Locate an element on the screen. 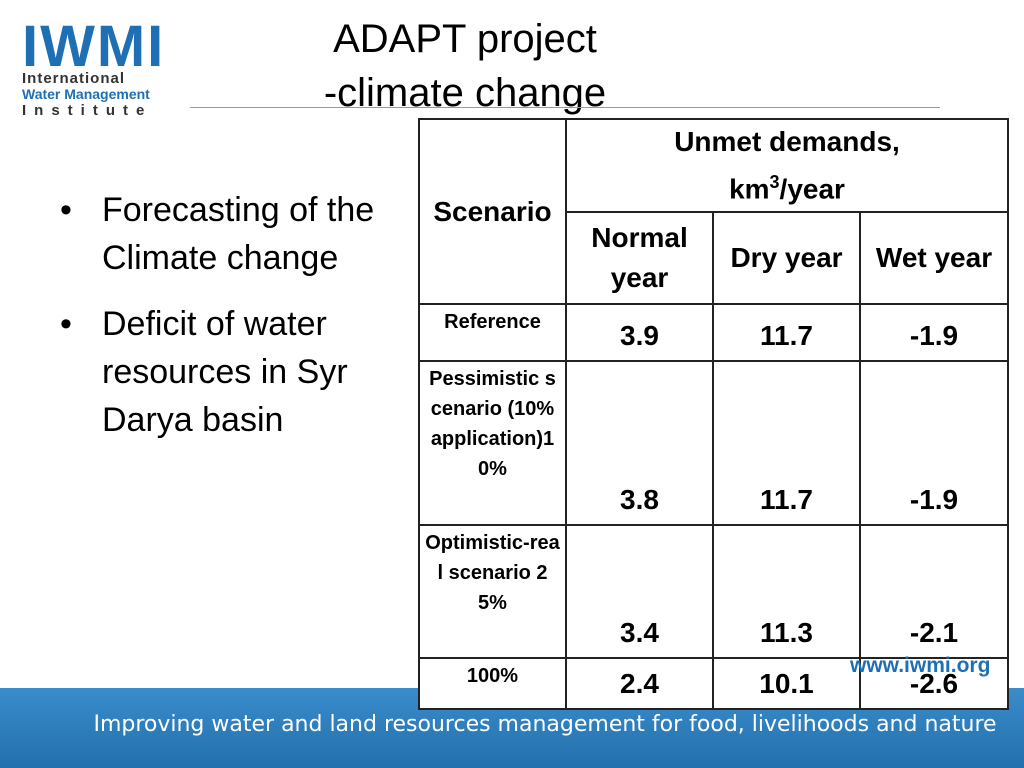  cell: 3.4 is located at coordinates (639, 592).